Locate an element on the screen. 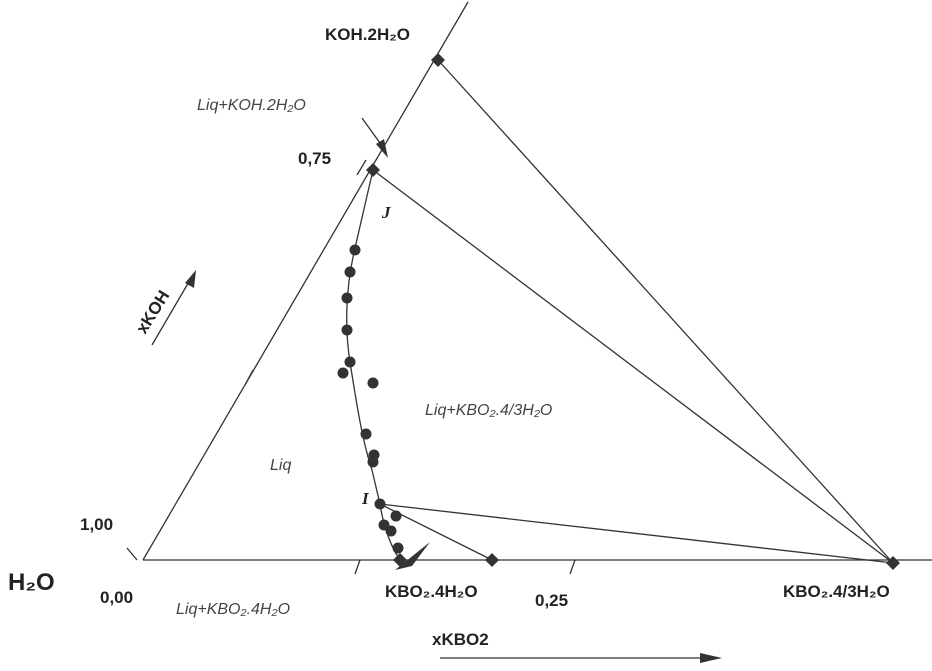 The height and width of the screenshot is (671, 932). vertex-label: KBO₂.4/3H₂O is located at coordinates (836, 591).